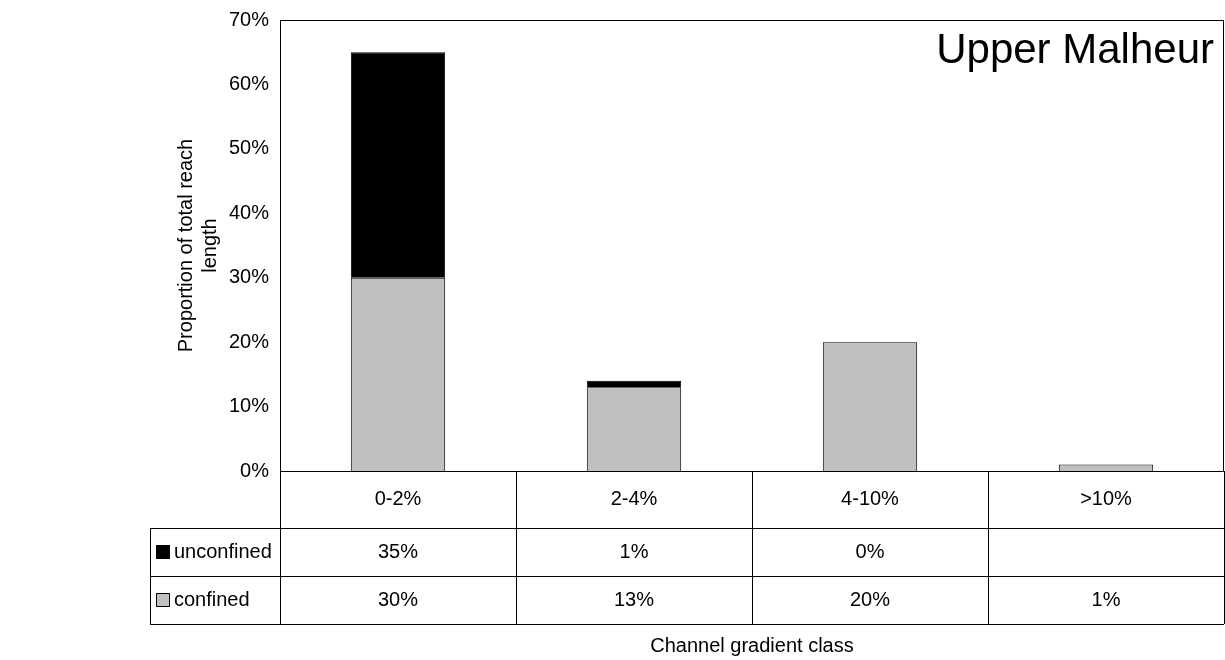 Image resolution: width=1225 pixels, height=660 pixels. Describe the element at coordinates (870, 498) in the screenshot. I see `x-tick-label: 4-10%` at that location.